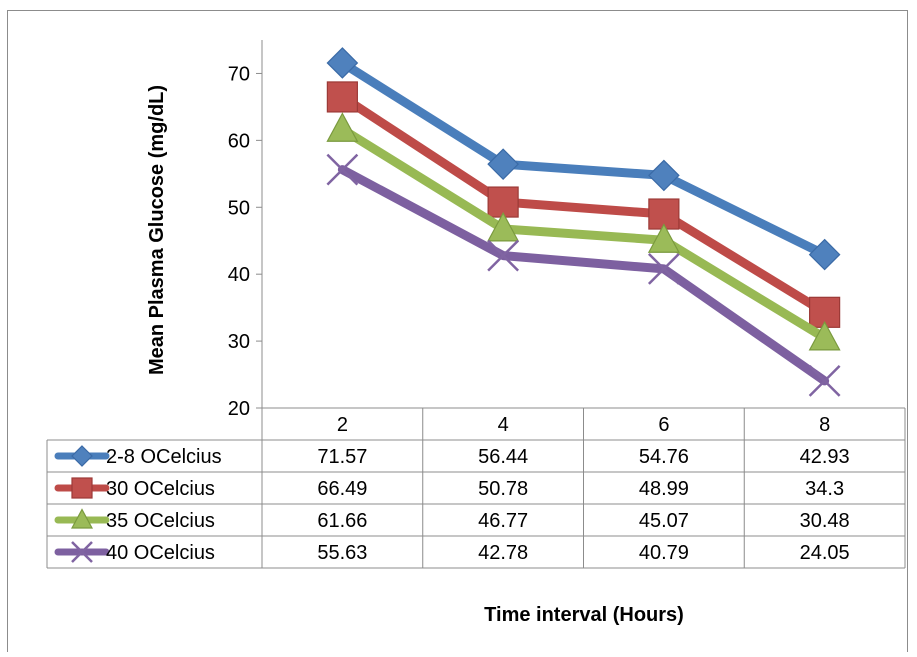 The width and height of the screenshot is (917, 657). I want to click on table-value-cell: 55.63, so click(342, 553).